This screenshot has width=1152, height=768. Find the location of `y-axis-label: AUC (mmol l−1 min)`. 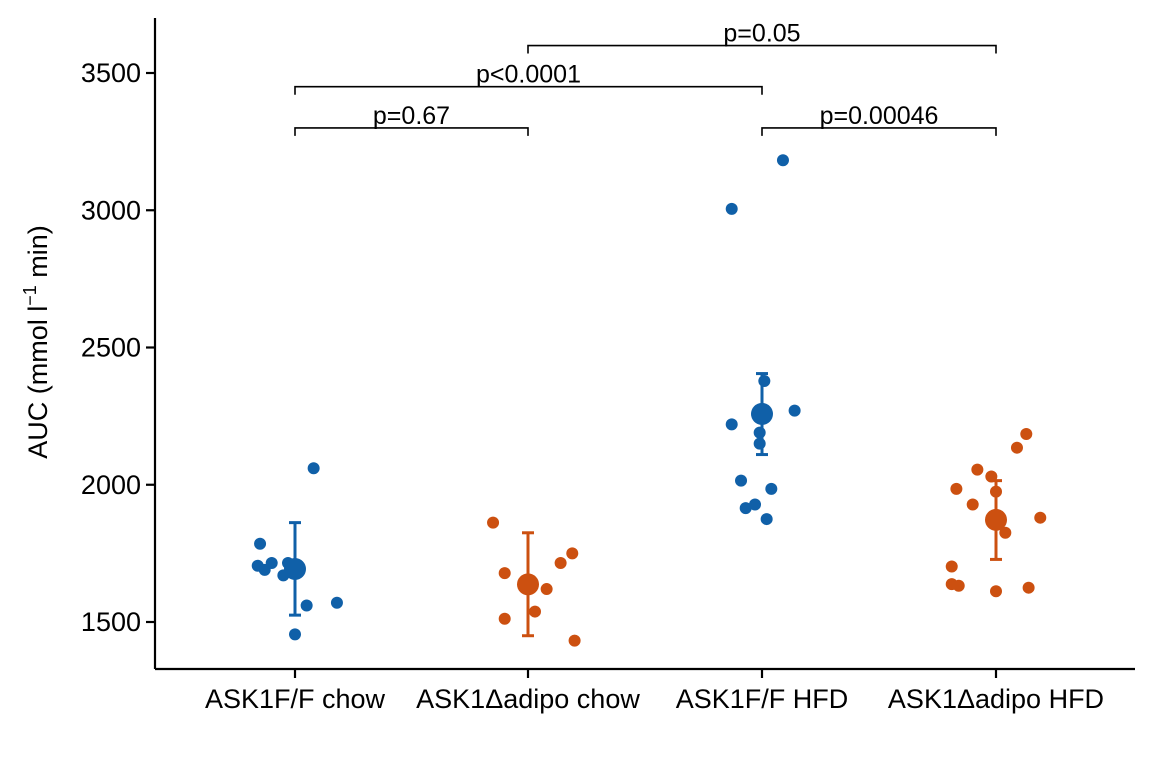

y-axis-label: AUC (mmol l−1 min) is located at coordinates (36, 342).